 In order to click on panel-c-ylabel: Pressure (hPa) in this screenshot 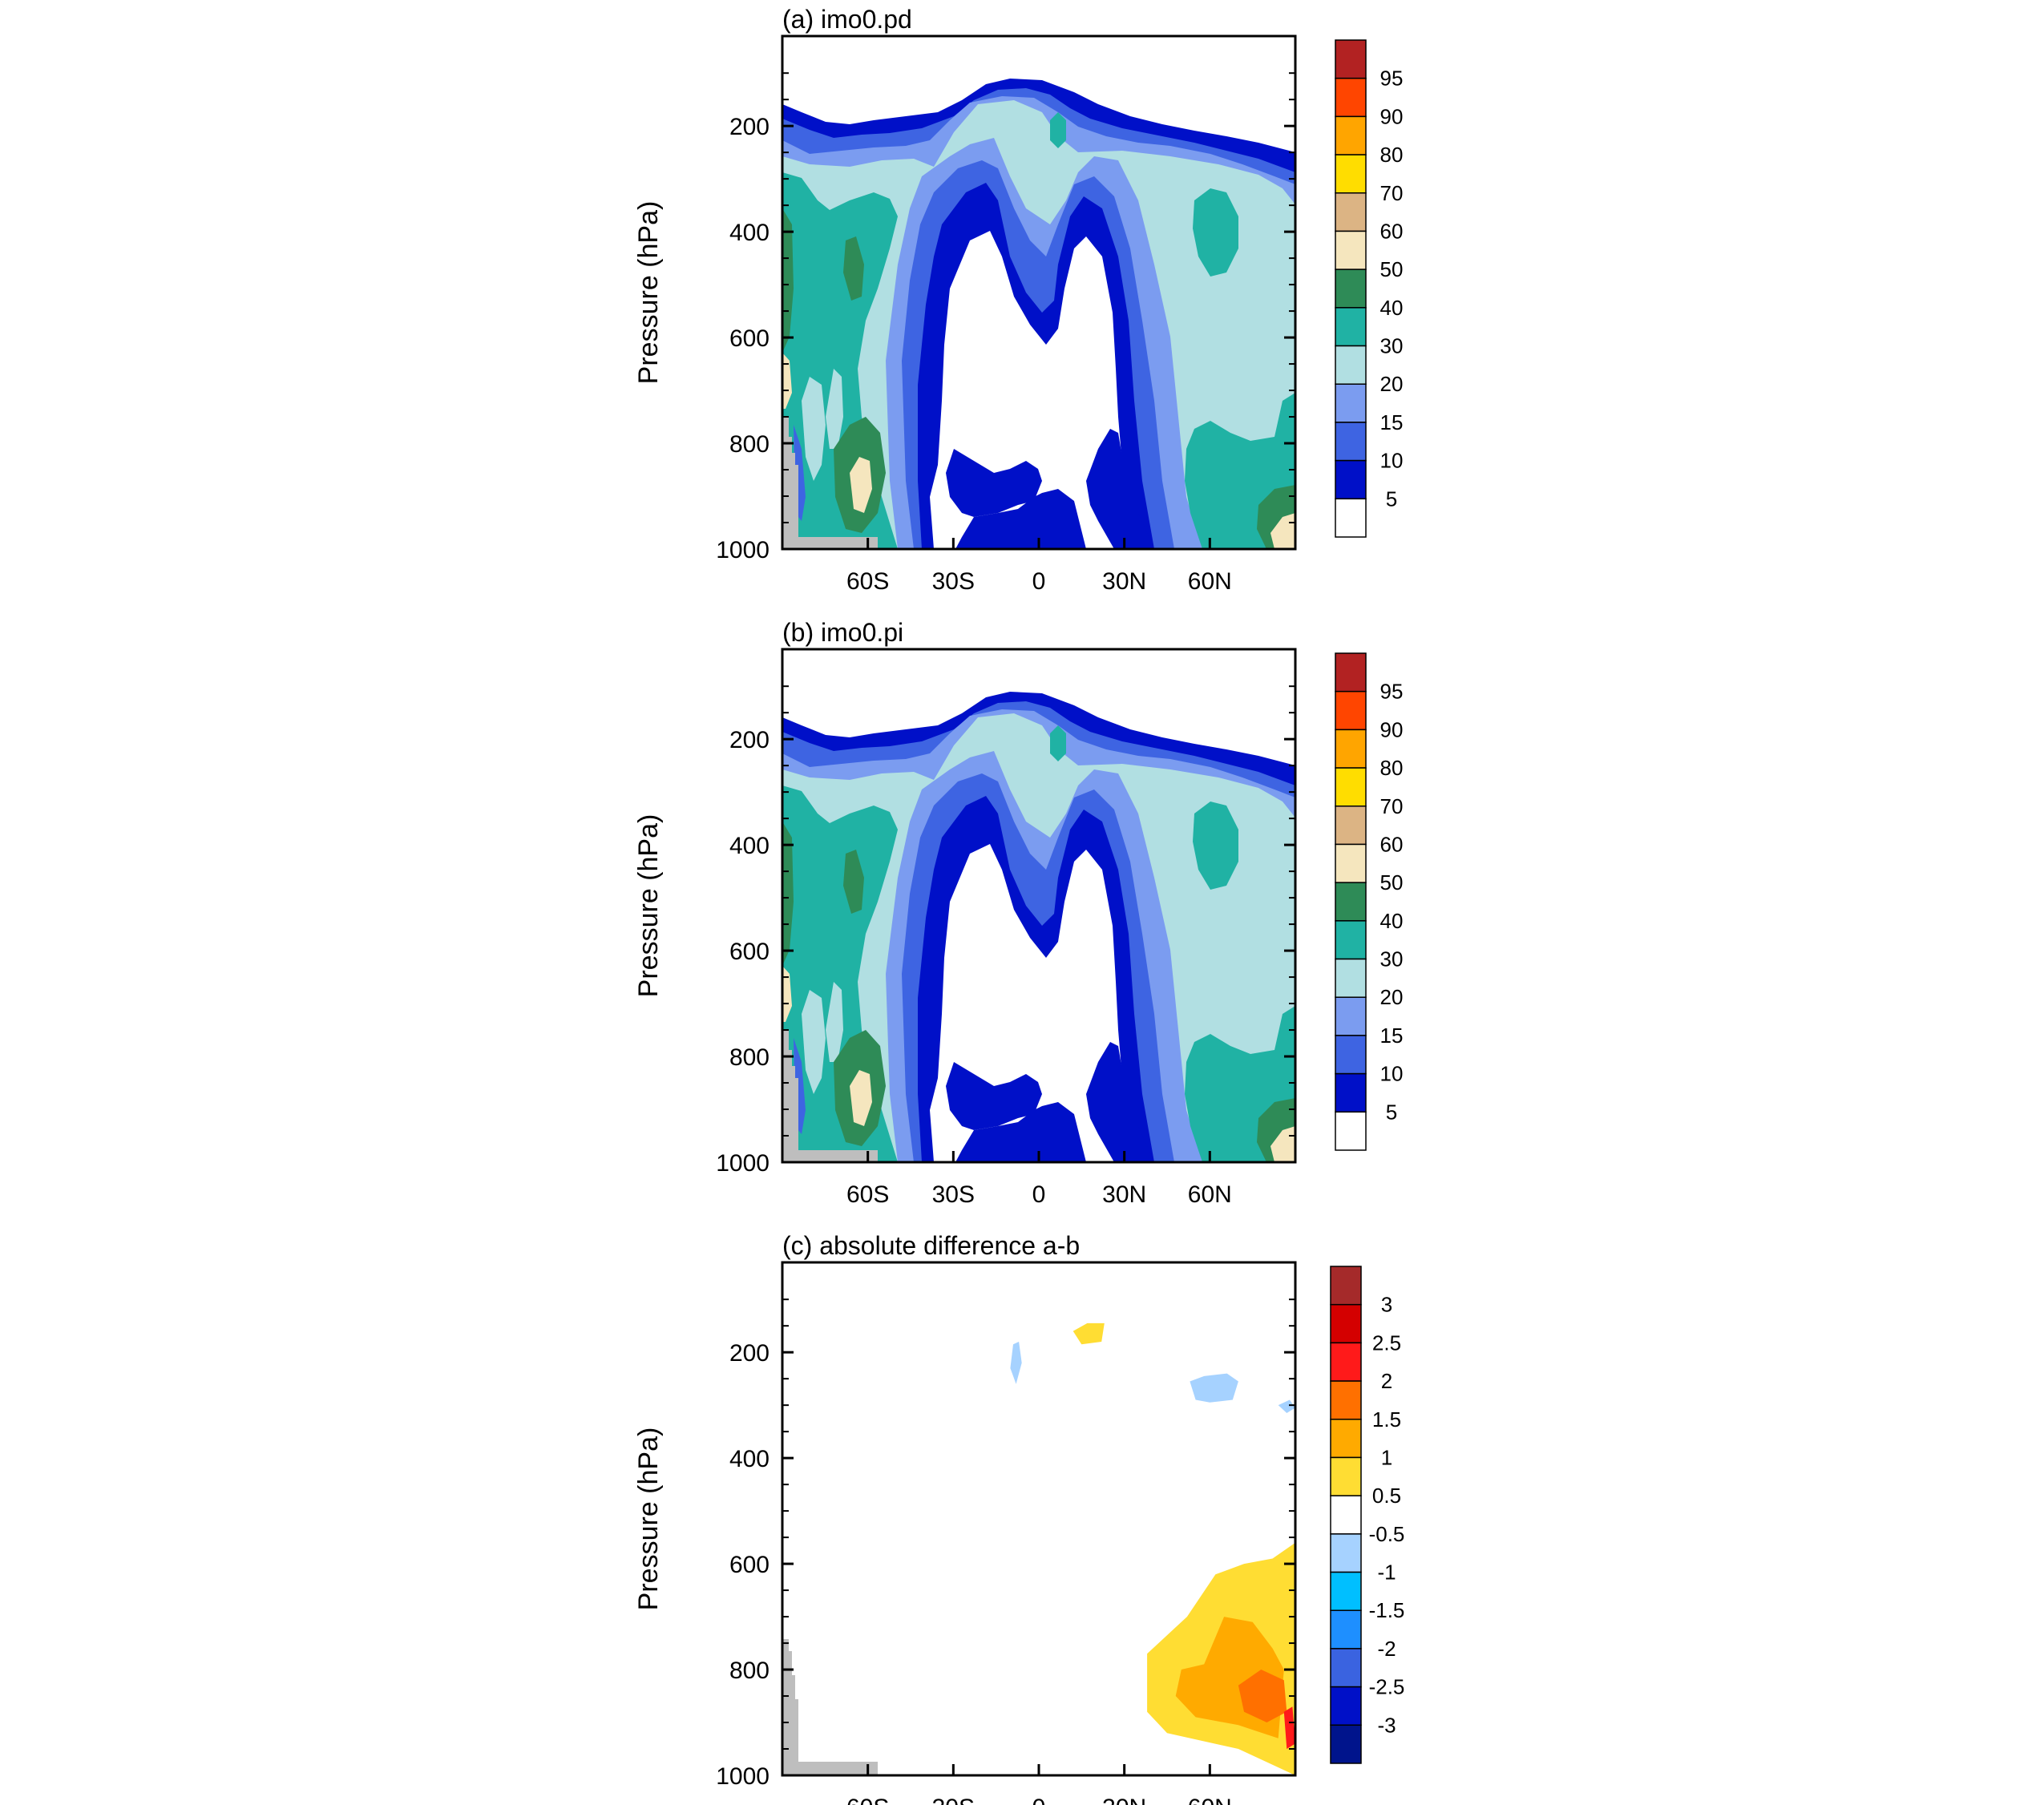, I will do `click(648, 1519)`.